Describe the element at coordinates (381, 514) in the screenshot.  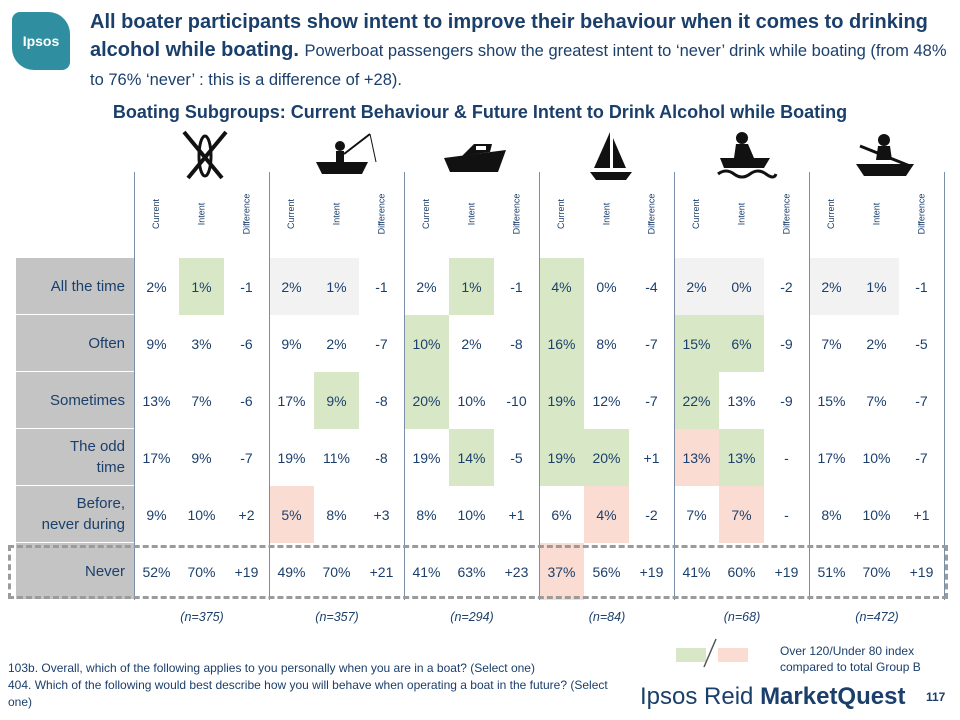
I see `table-cell: +3` at that location.